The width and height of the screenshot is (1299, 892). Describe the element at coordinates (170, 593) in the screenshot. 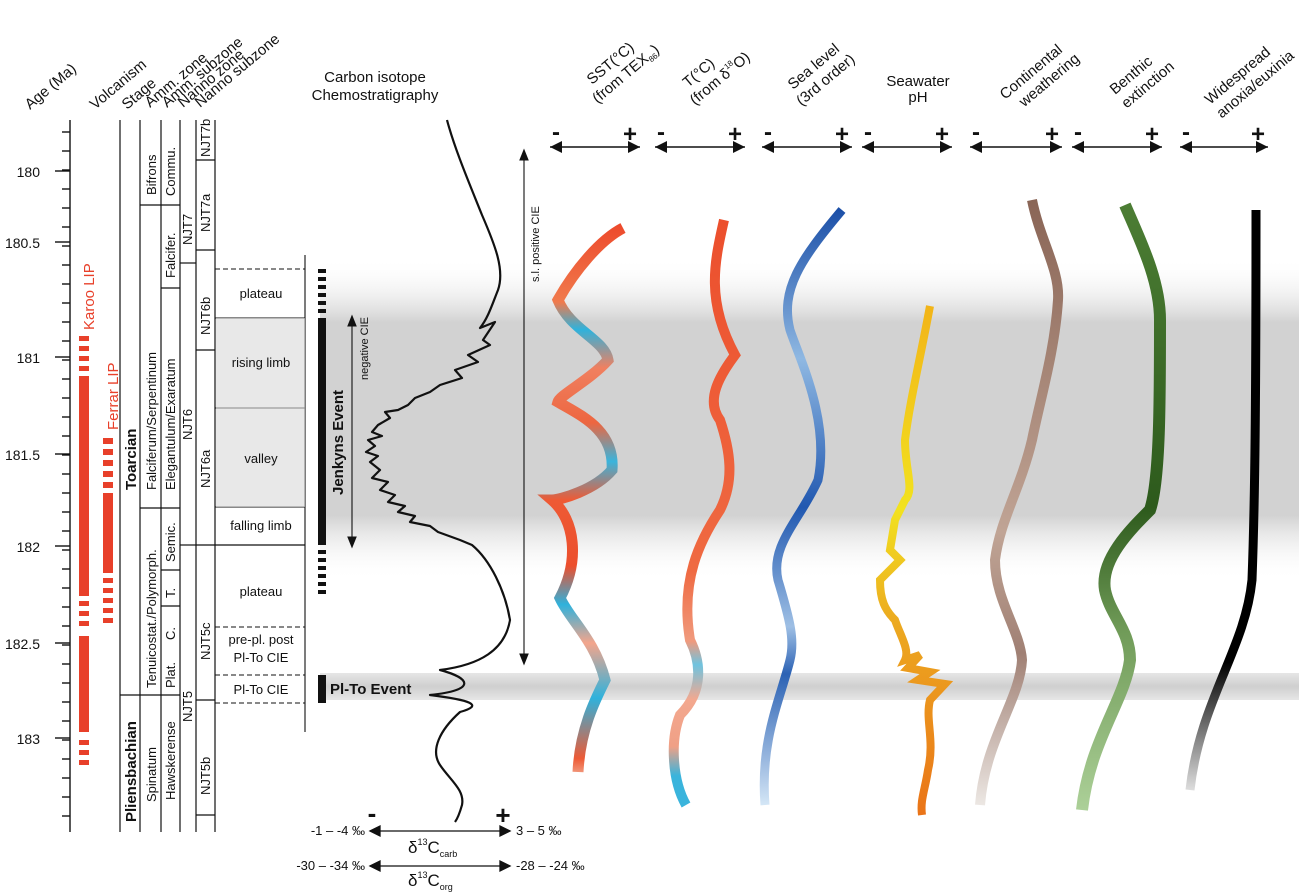

I see `subzone-t: T.` at that location.